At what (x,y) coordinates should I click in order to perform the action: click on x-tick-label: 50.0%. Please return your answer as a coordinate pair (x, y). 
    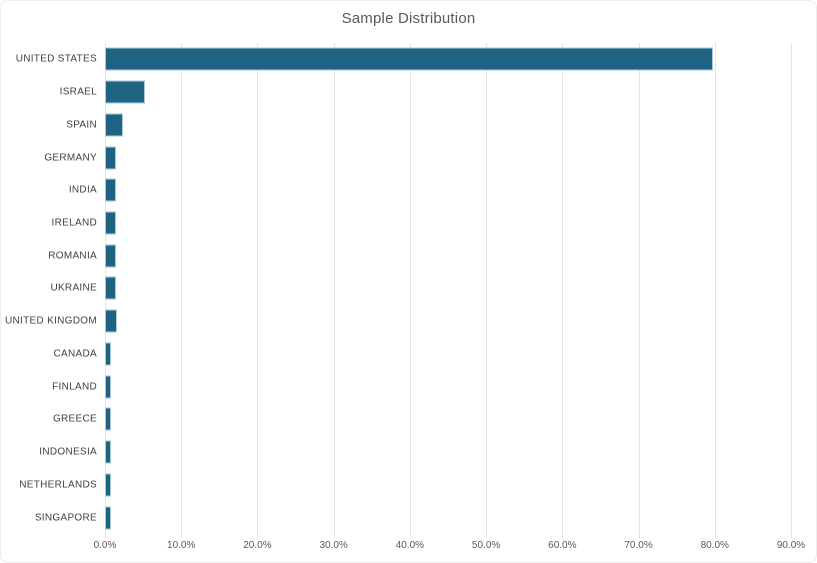
    Looking at the image, I should click on (486, 545).